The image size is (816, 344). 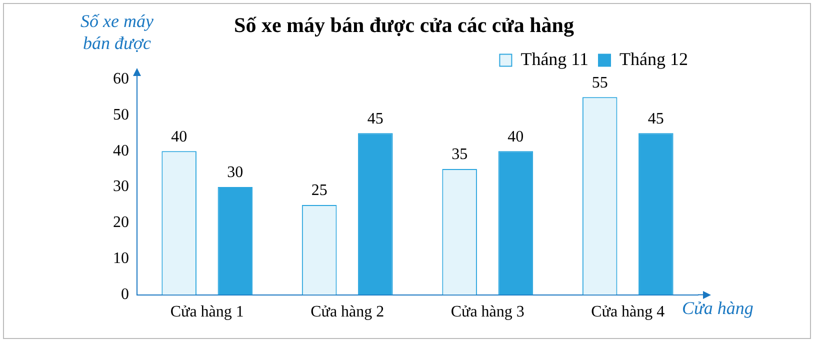 What do you see at coordinates (654, 58) in the screenshot?
I see `legend-label: Tháng 12` at bounding box center [654, 58].